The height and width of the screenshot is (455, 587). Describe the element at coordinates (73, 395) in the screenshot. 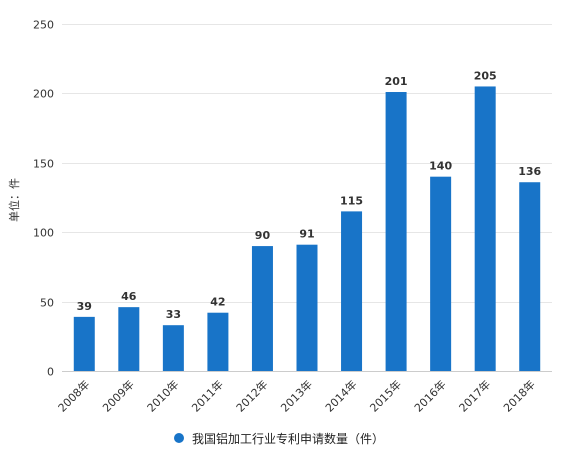

I see `x-tick-label: 2008年` at that location.